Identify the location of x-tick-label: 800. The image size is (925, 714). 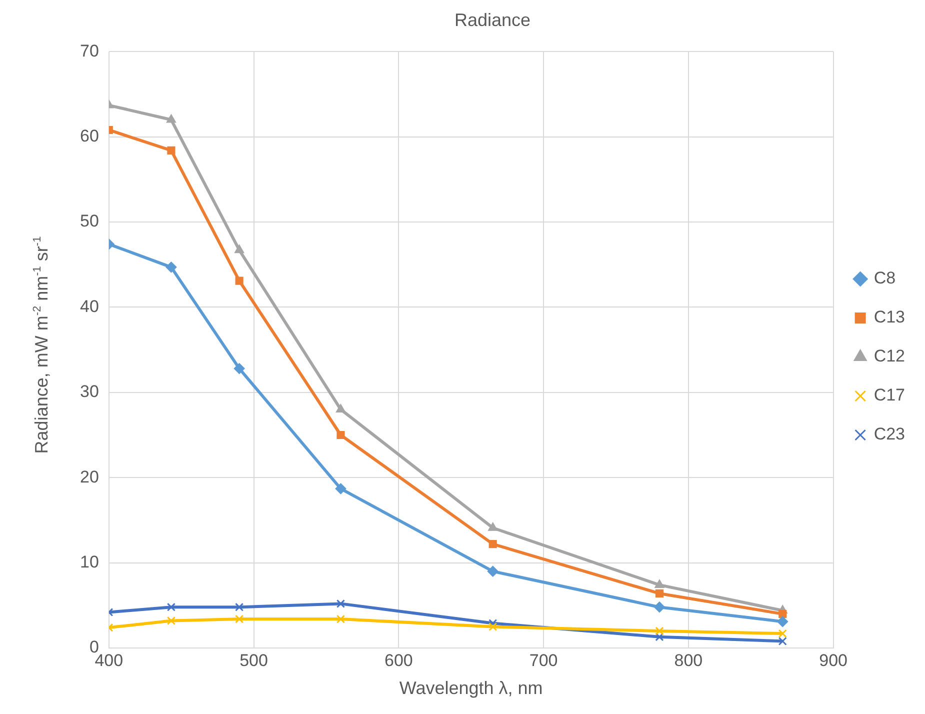
(688, 660).